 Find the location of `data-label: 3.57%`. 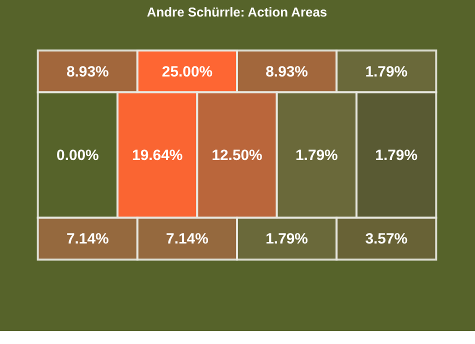

data-label: 3.57% is located at coordinates (386, 239).